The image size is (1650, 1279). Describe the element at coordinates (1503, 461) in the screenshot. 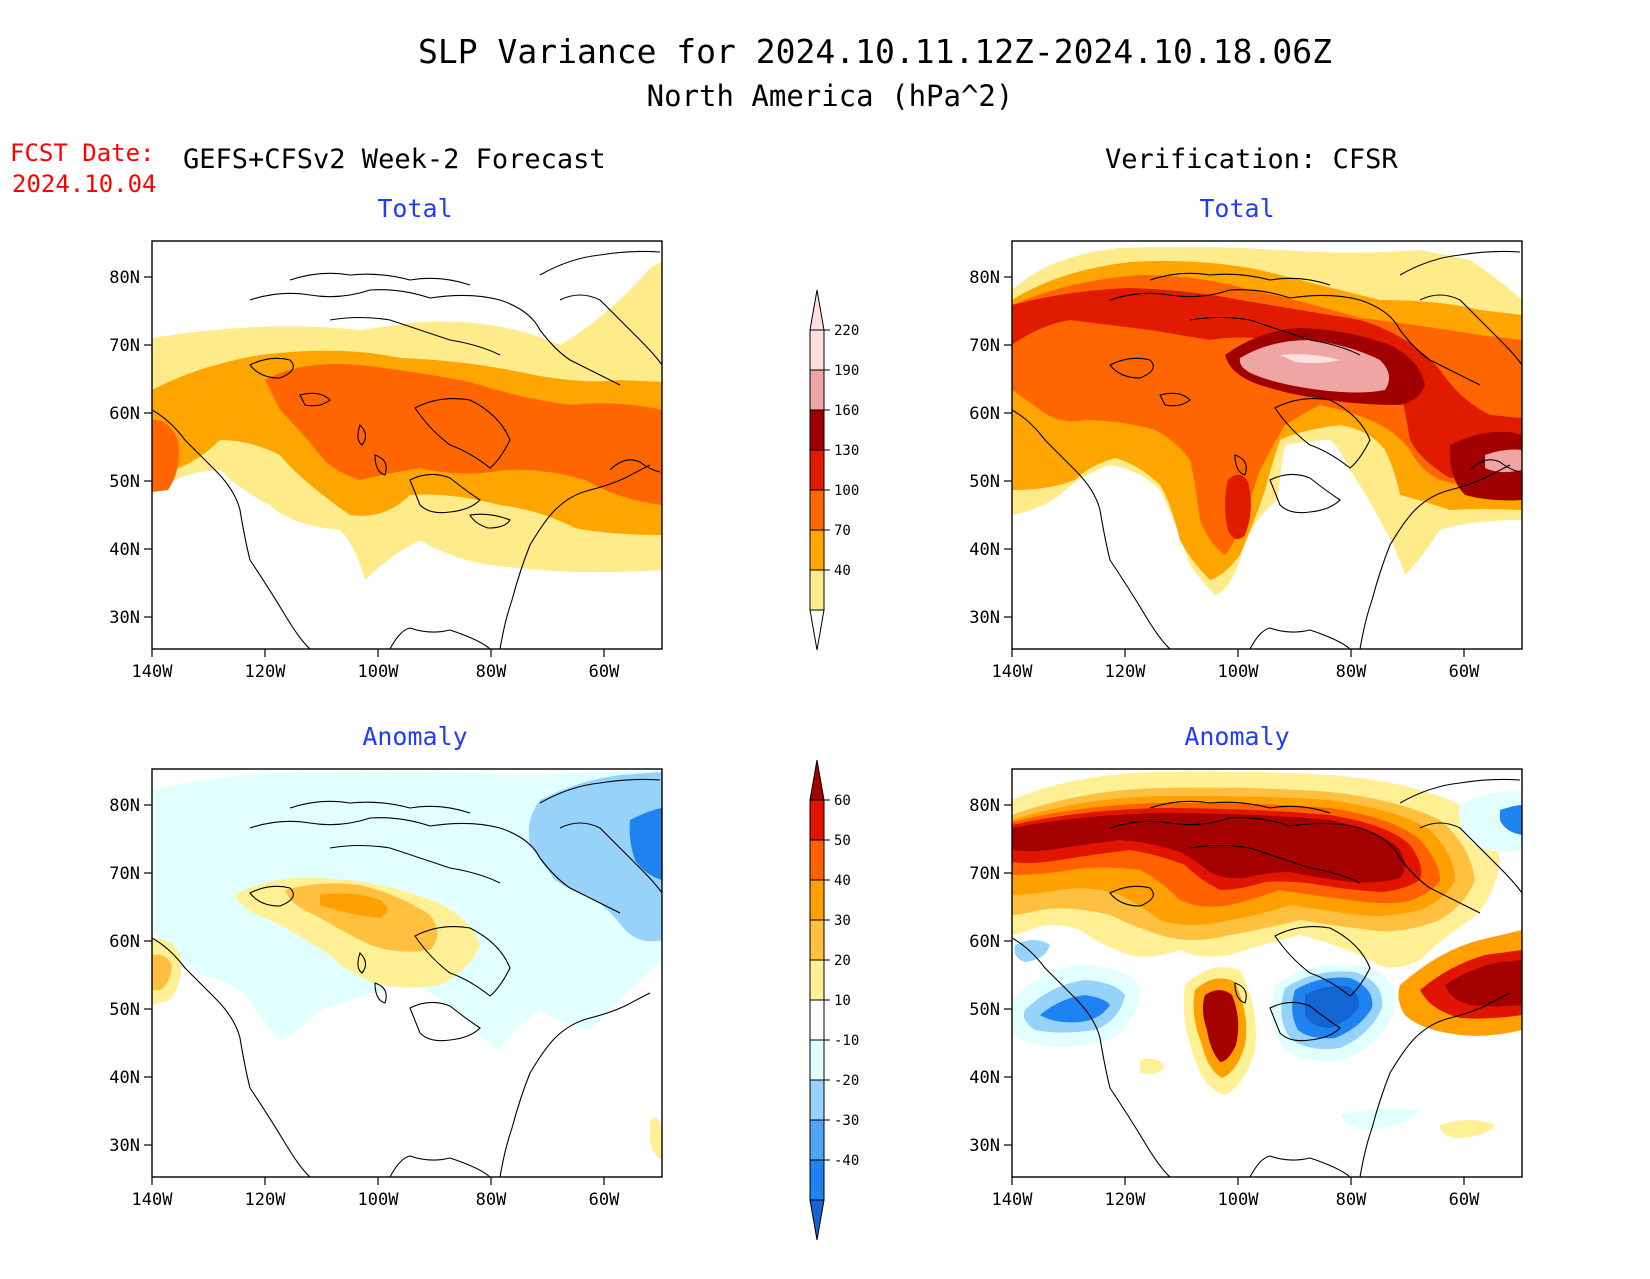

I see `shade-190-220-east` at that location.